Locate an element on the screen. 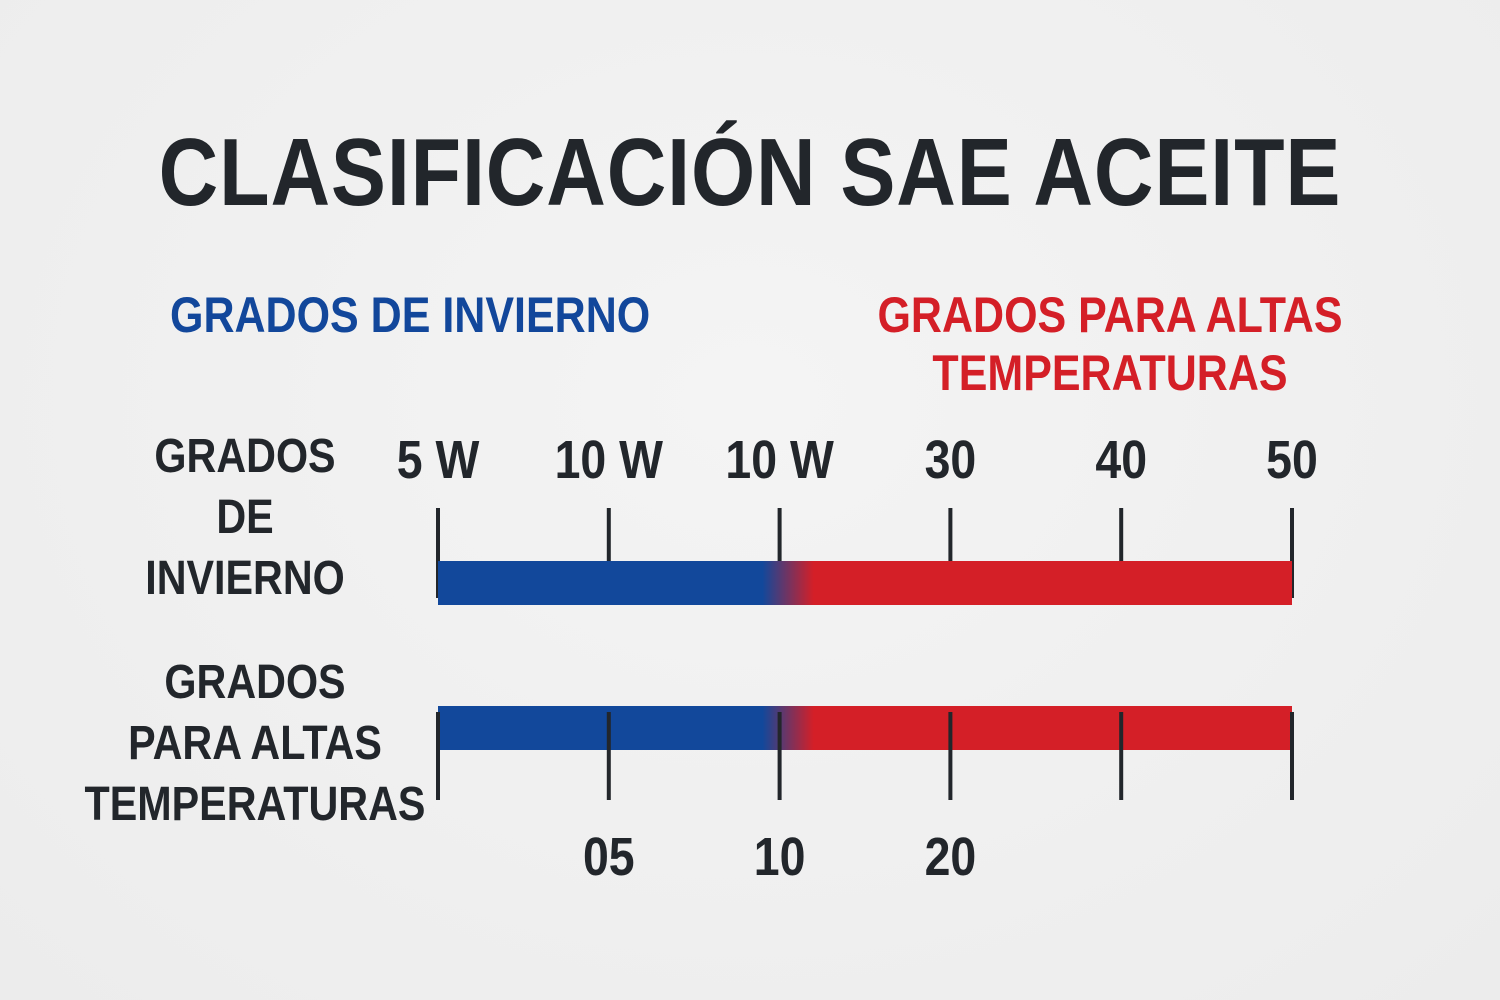 This screenshot has height=1000, width=1500. top-scale-label-5: 50 is located at coordinates (1292, 459).